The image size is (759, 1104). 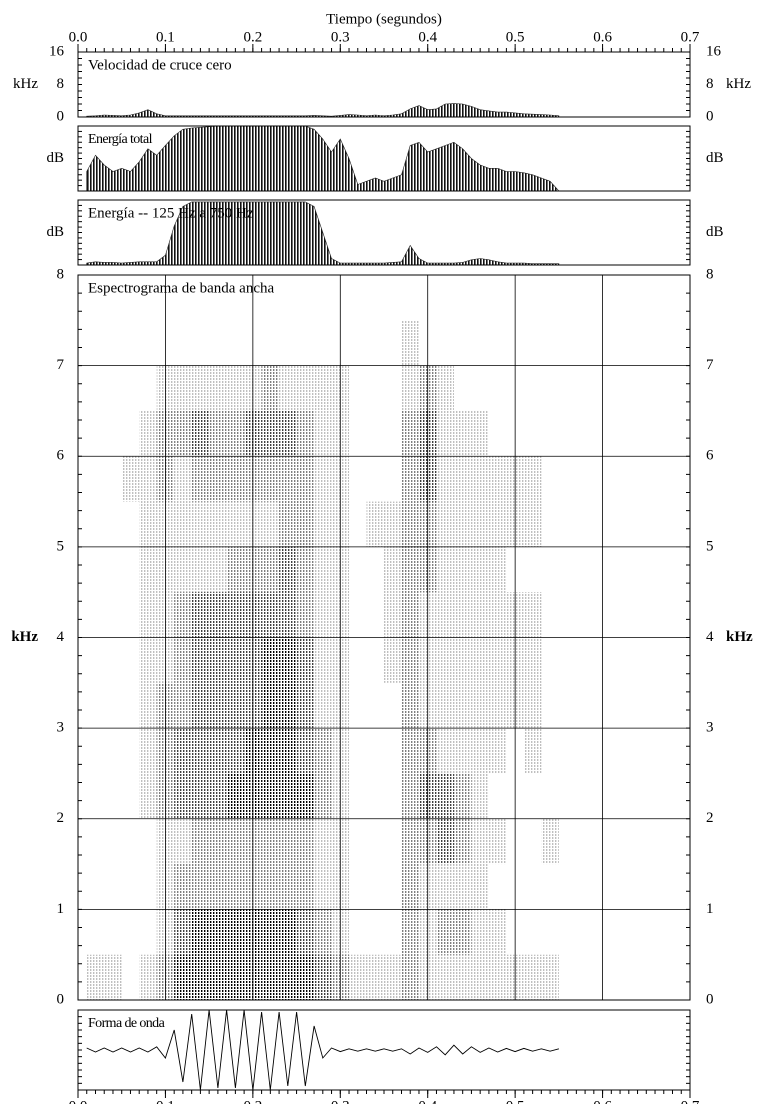 I want to click on y-axis-label-right: dB, so click(x=715, y=158).